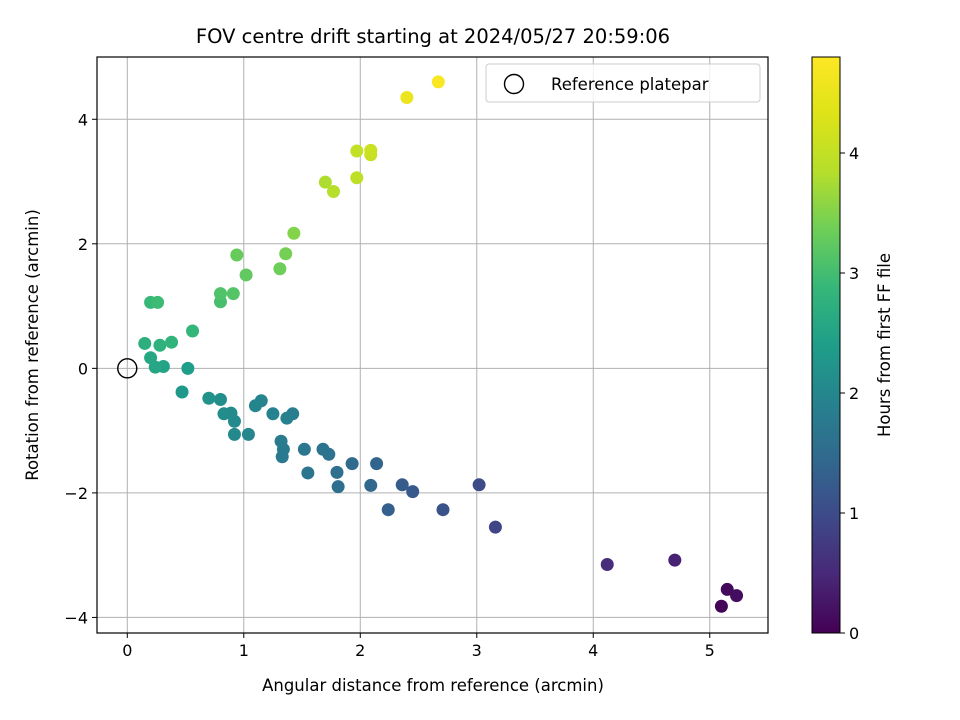  What do you see at coordinates (884, 345) in the screenshot?
I see `colorbar-label: Hours from first FF file` at bounding box center [884, 345].